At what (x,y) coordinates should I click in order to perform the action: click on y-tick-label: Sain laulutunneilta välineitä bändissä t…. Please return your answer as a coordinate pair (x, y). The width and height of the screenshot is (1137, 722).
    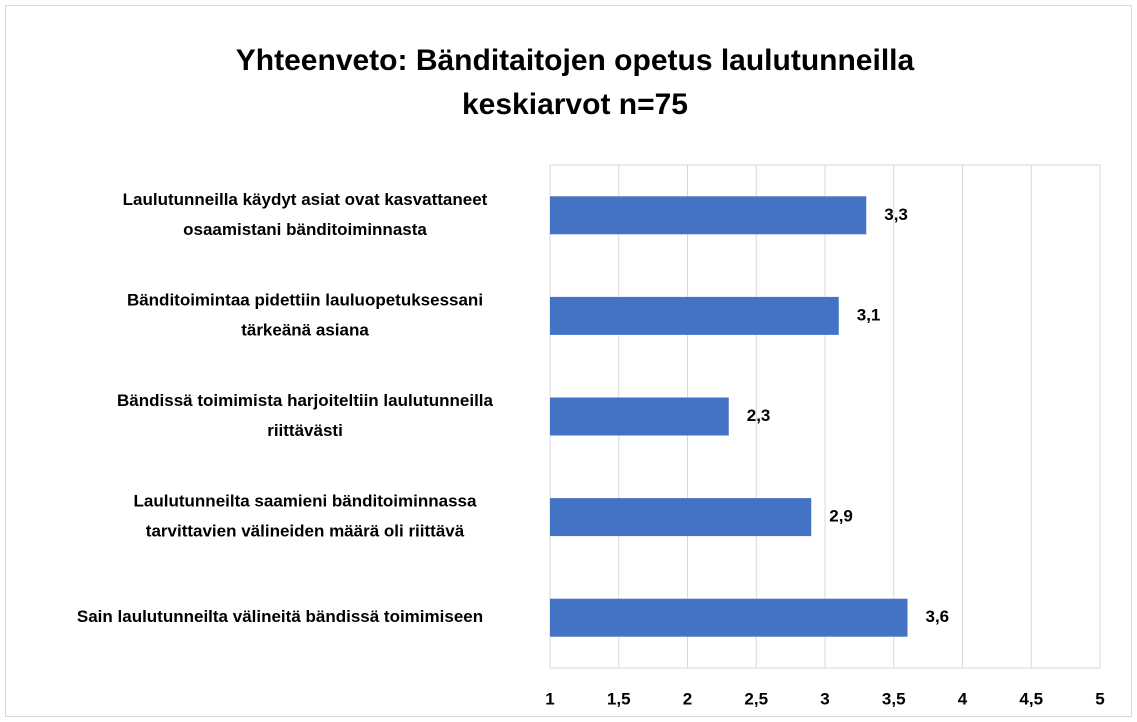
    Looking at the image, I should click on (280, 616).